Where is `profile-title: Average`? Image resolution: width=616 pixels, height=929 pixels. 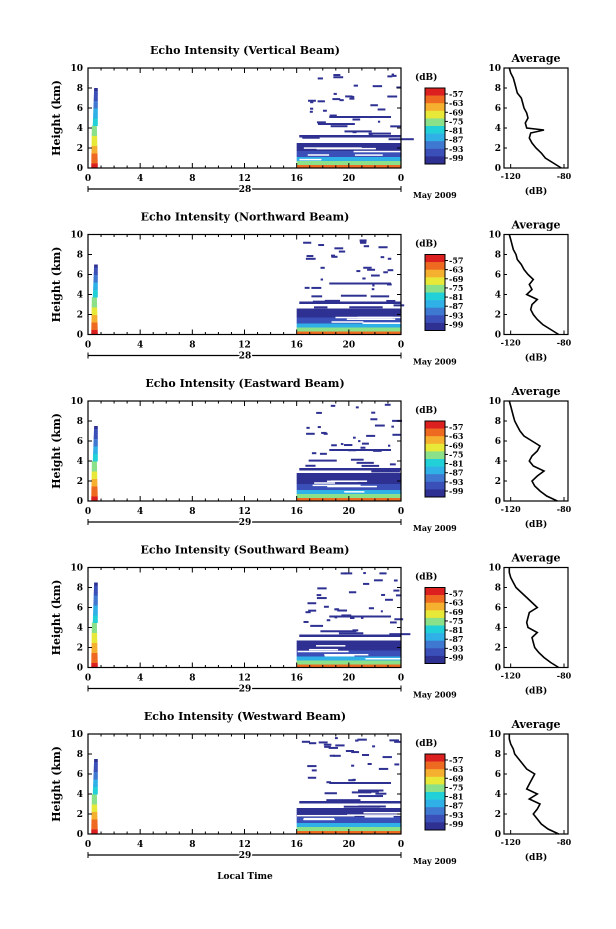 profile-title: Average is located at coordinates (535, 58).